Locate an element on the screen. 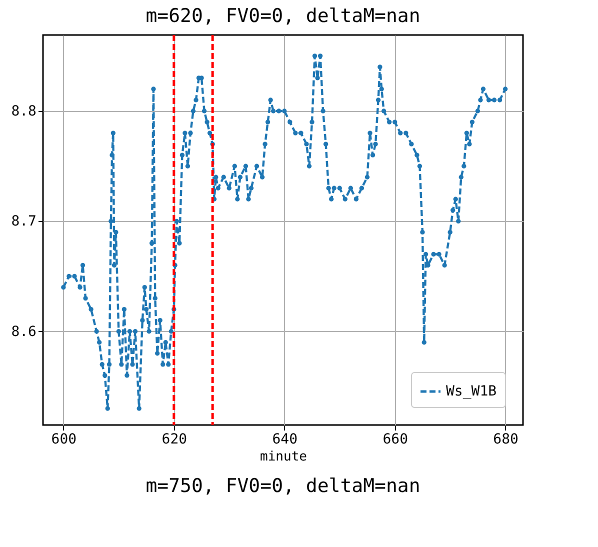 This screenshot has width=598, height=547. y-tick-label: 8.7 is located at coordinates (23, 222).